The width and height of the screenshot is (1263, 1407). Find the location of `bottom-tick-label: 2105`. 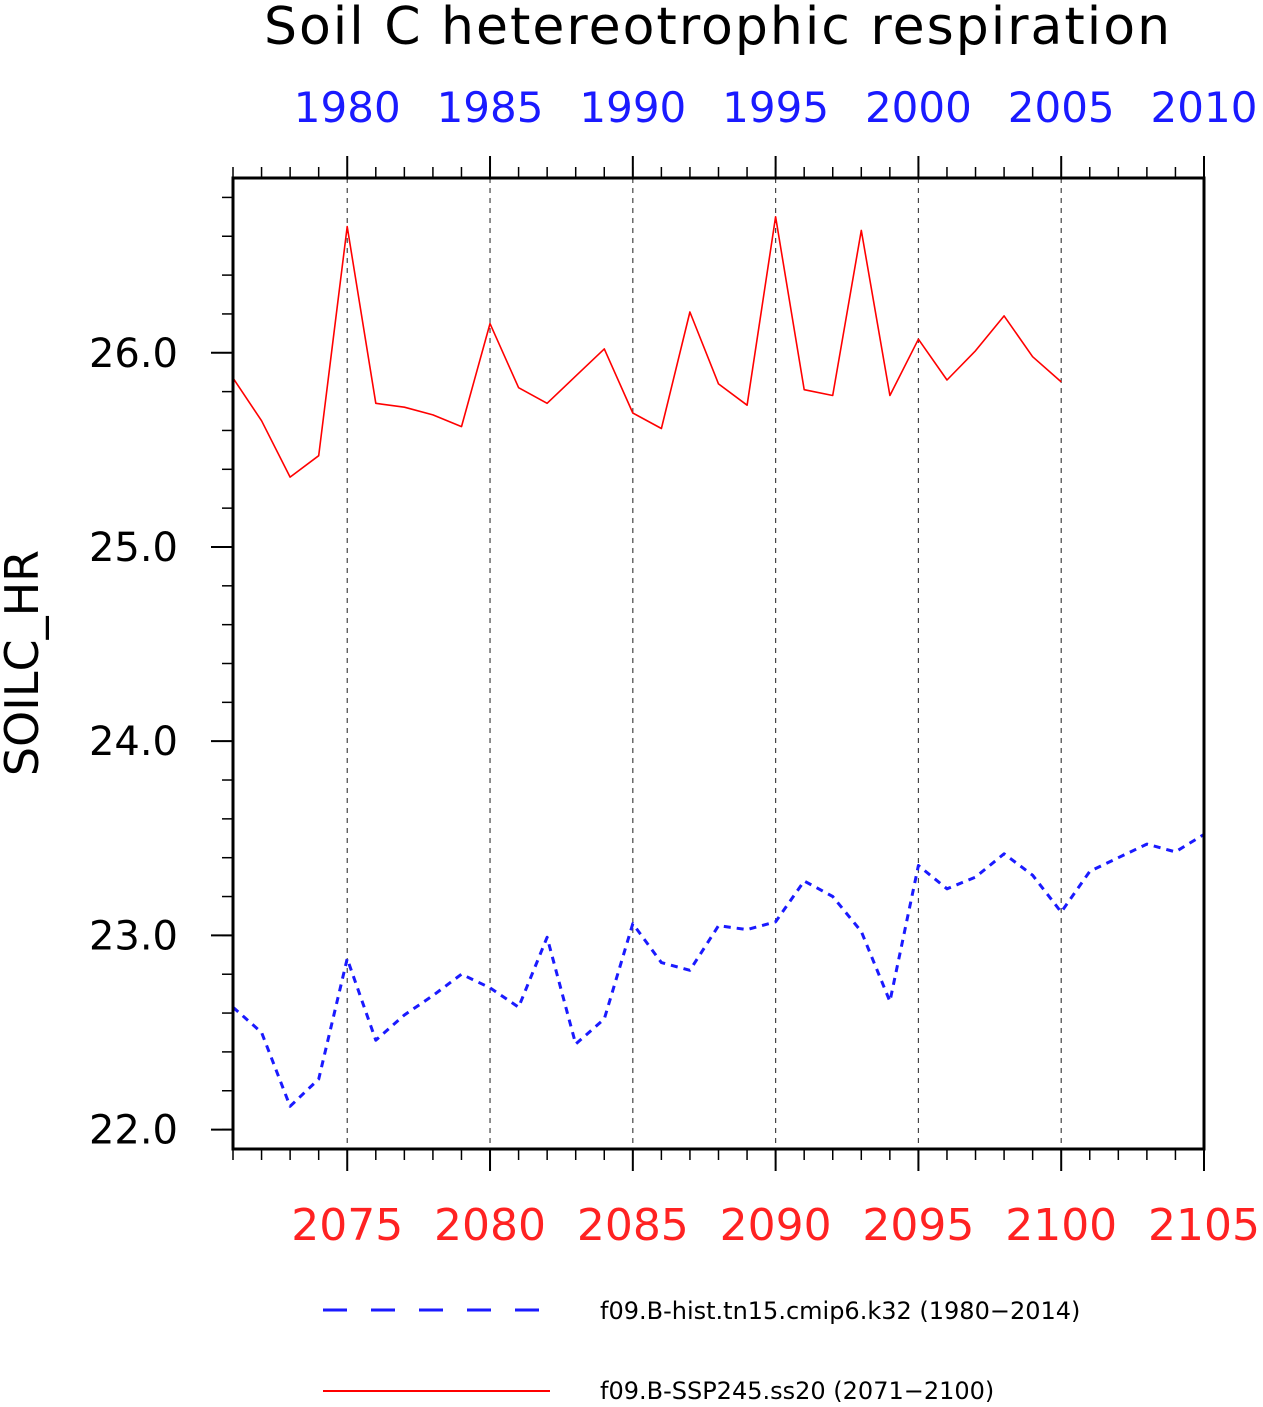

bottom-tick-label: 2105 is located at coordinates (1204, 1225).